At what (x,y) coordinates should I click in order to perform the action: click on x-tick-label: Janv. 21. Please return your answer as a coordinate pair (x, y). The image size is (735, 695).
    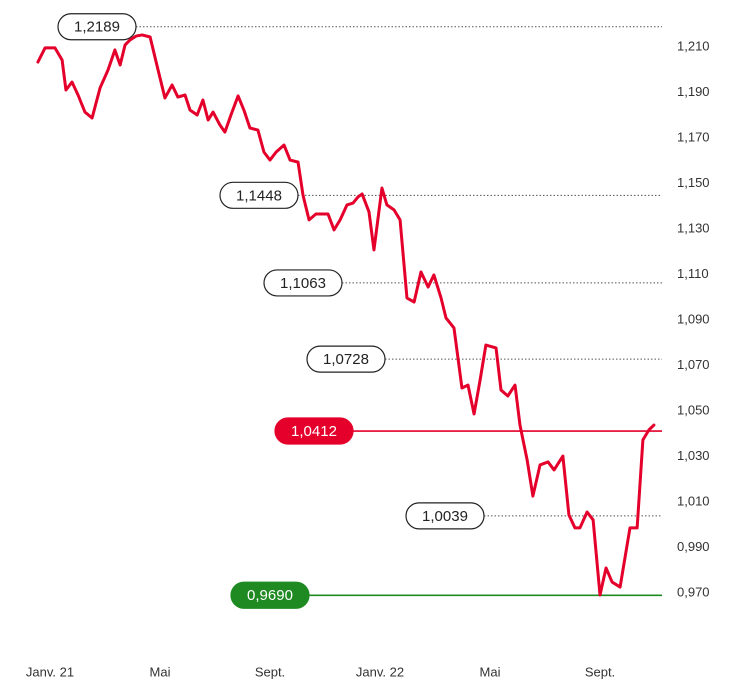
    Looking at the image, I should click on (50, 671).